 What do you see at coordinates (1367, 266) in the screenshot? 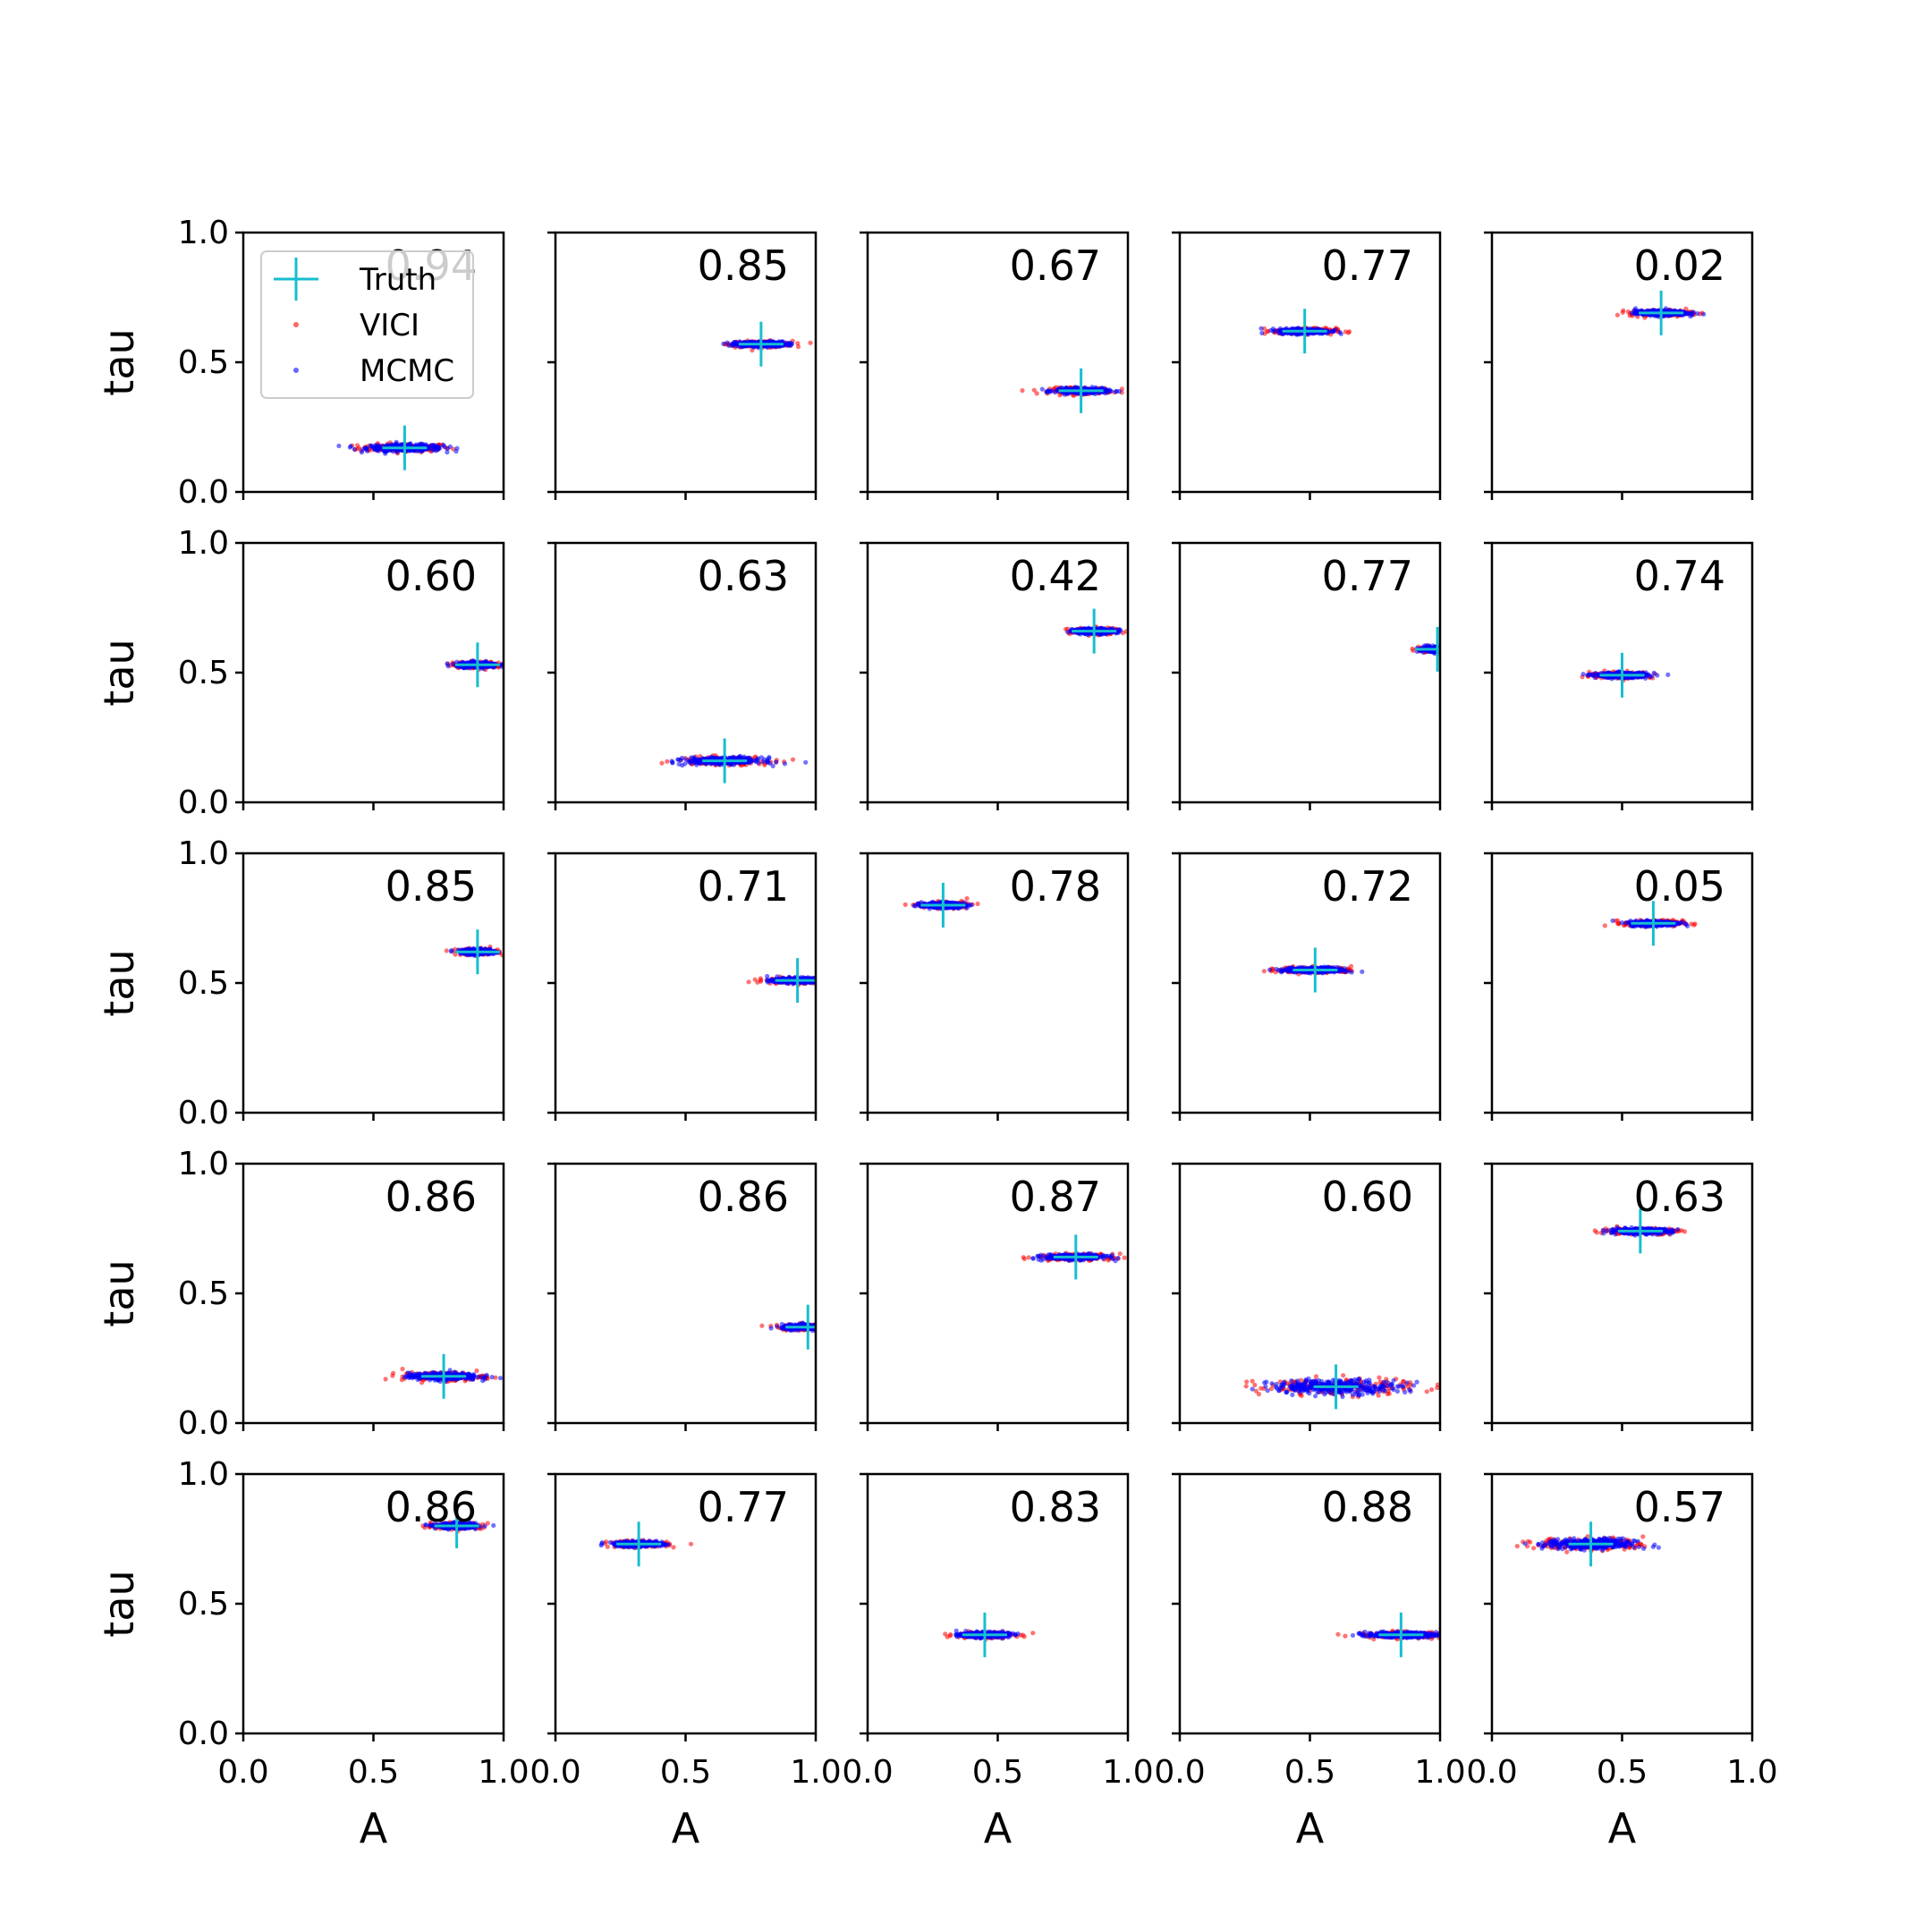
I see `panel-value-label: 0.77` at bounding box center [1367, 266].